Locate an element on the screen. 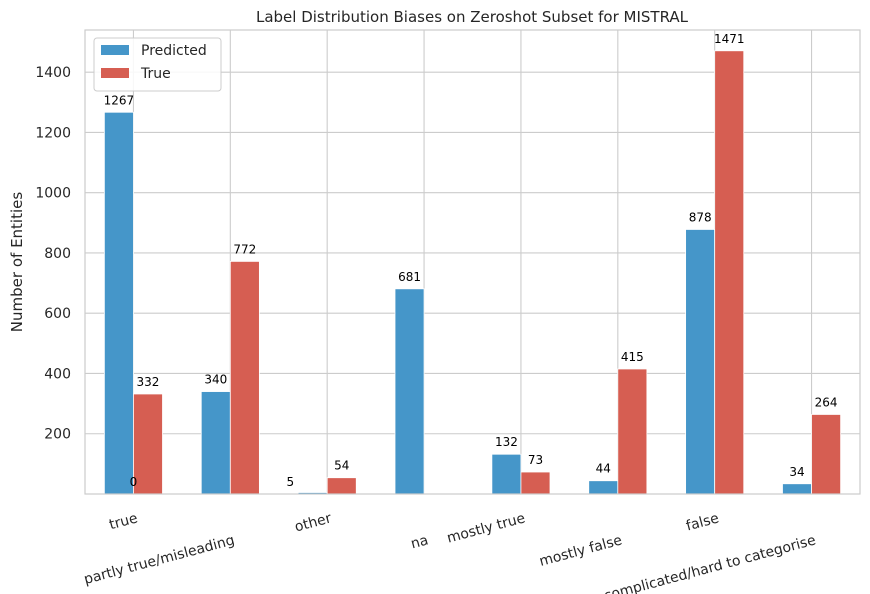 The width and height of the screenshot is (870, 594). x-tick: na is located at coordinates (419, 542).